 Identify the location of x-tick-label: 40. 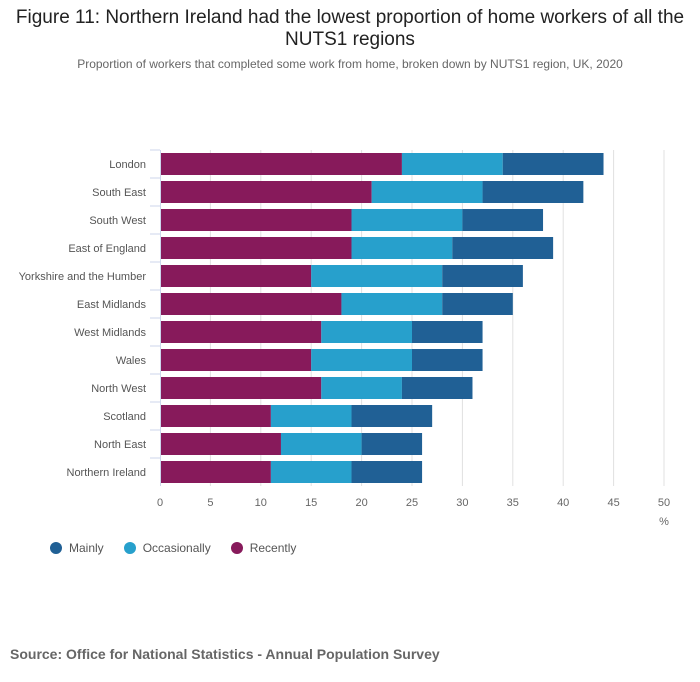
(563, 503).